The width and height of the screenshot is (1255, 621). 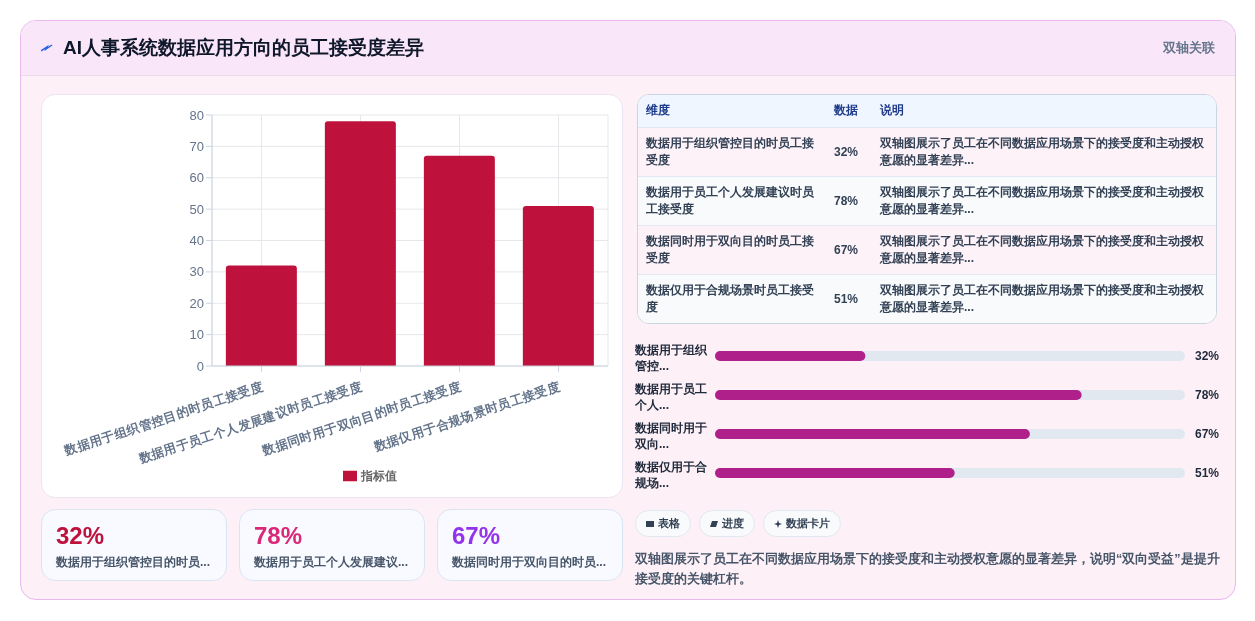 I want to click on chart-title: AI人事系统数据应用方向的员工接受度差异, so click(x=244, y=48).